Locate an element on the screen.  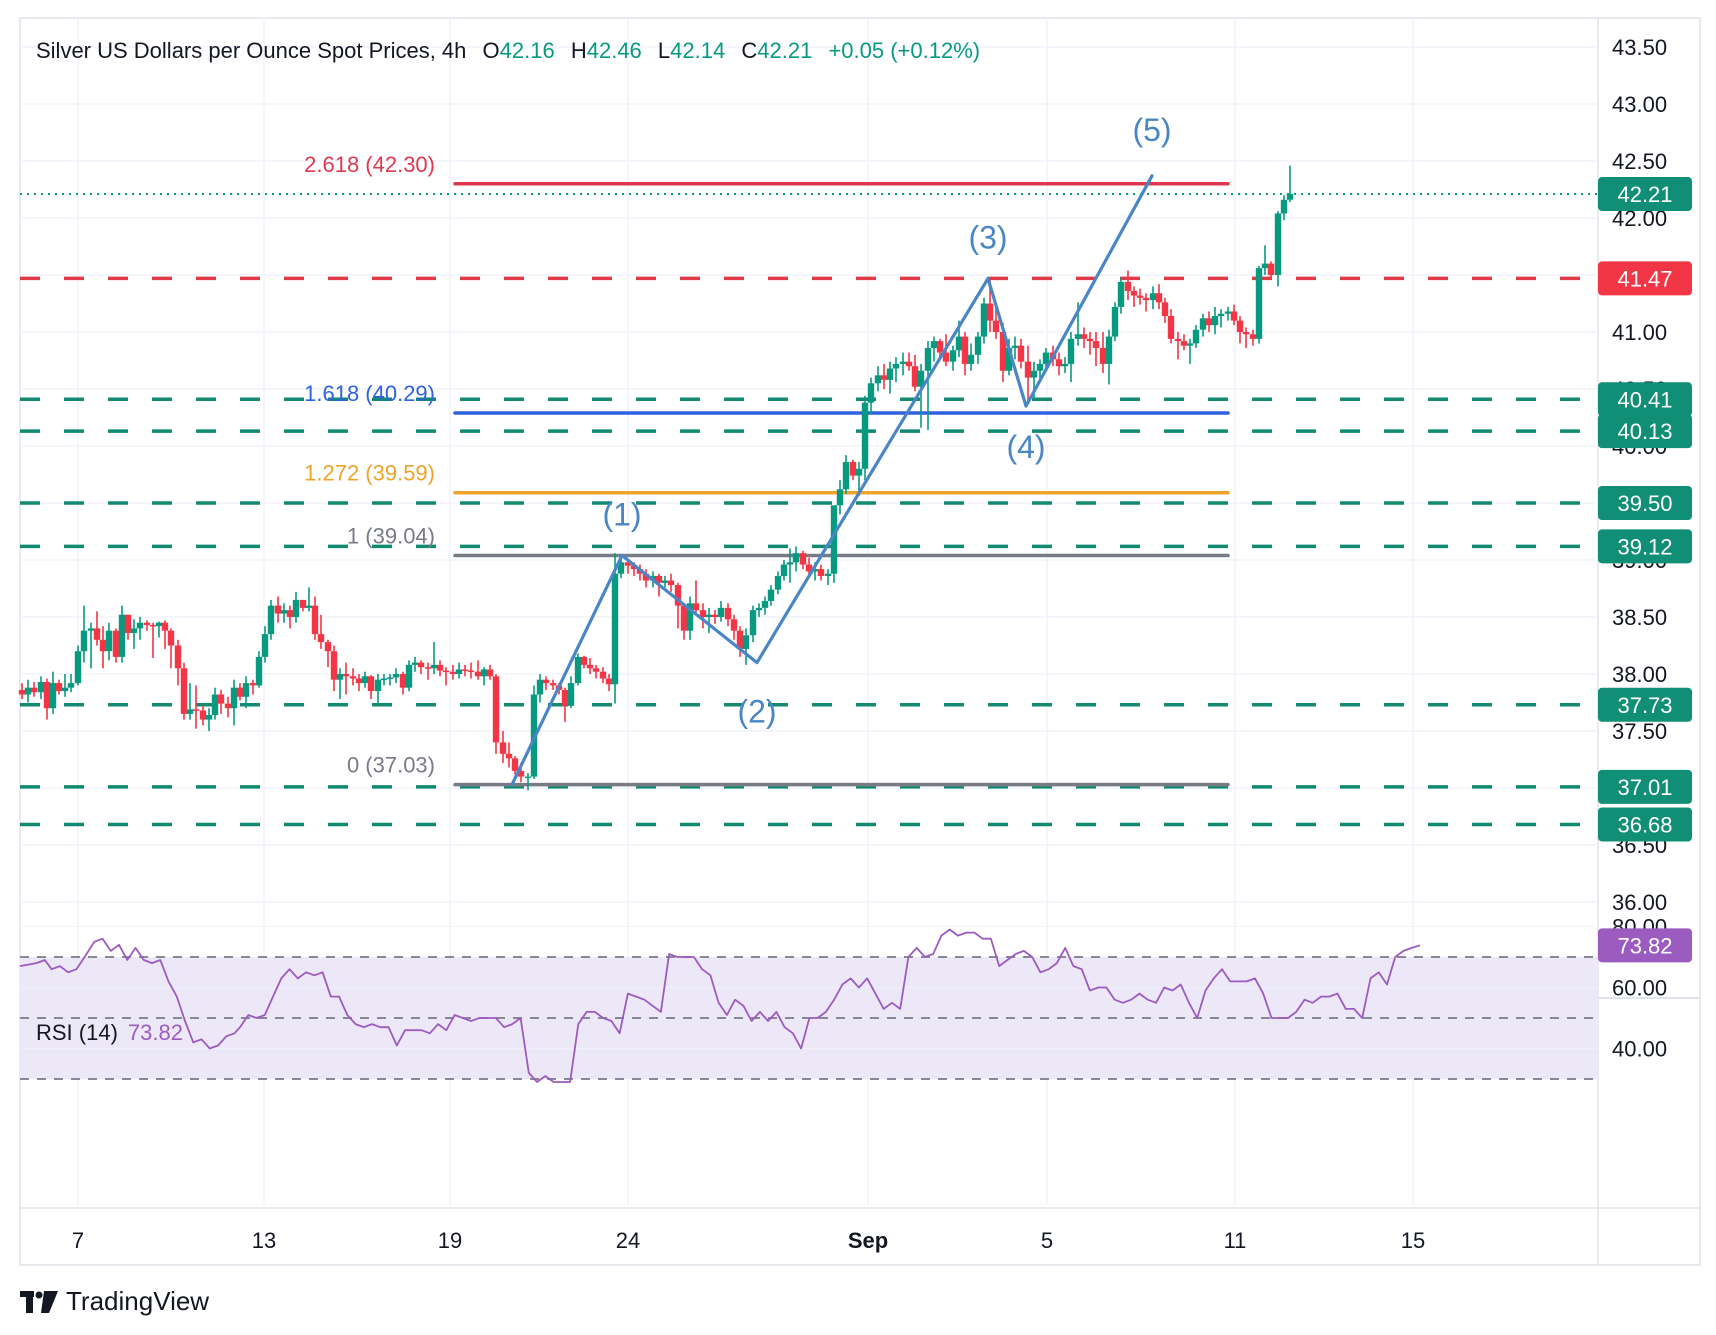
tradingview-brand: TradingView is located at coordinates (114, 1301).